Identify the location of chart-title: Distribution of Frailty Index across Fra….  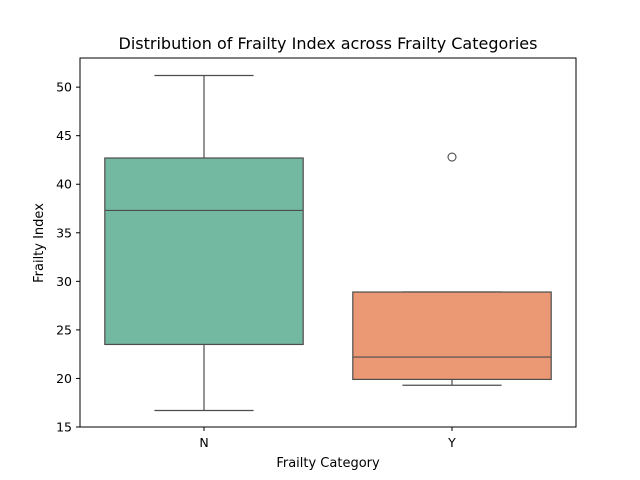
(328, 43).